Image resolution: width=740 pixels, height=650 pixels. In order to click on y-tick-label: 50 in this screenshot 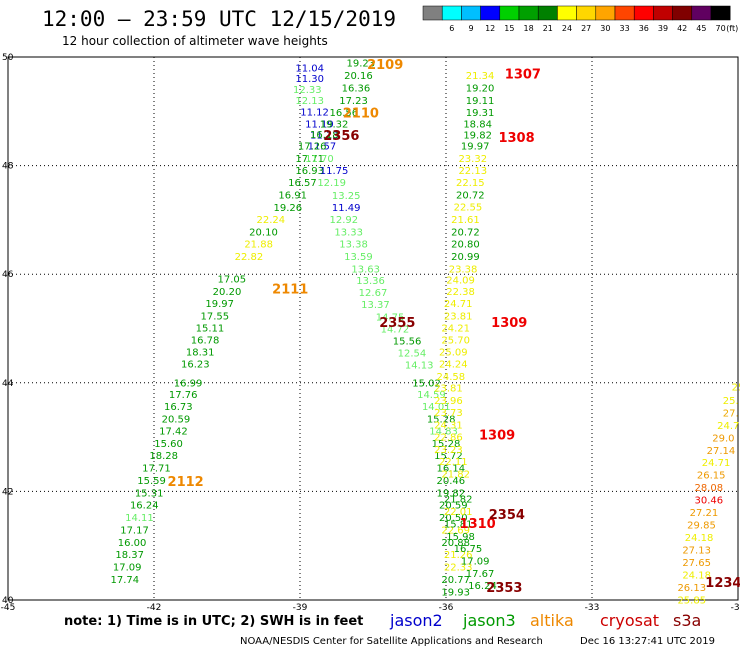, I will do `click(8, 58)`.